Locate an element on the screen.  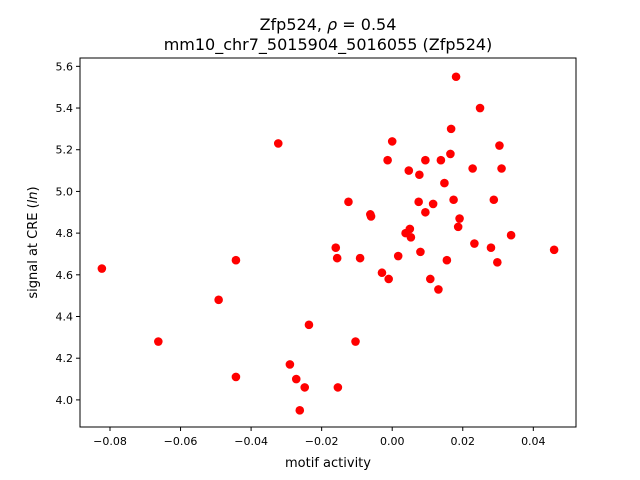
y-axis-label: signal at CRE (ln) is located at coordinates (33, 242).